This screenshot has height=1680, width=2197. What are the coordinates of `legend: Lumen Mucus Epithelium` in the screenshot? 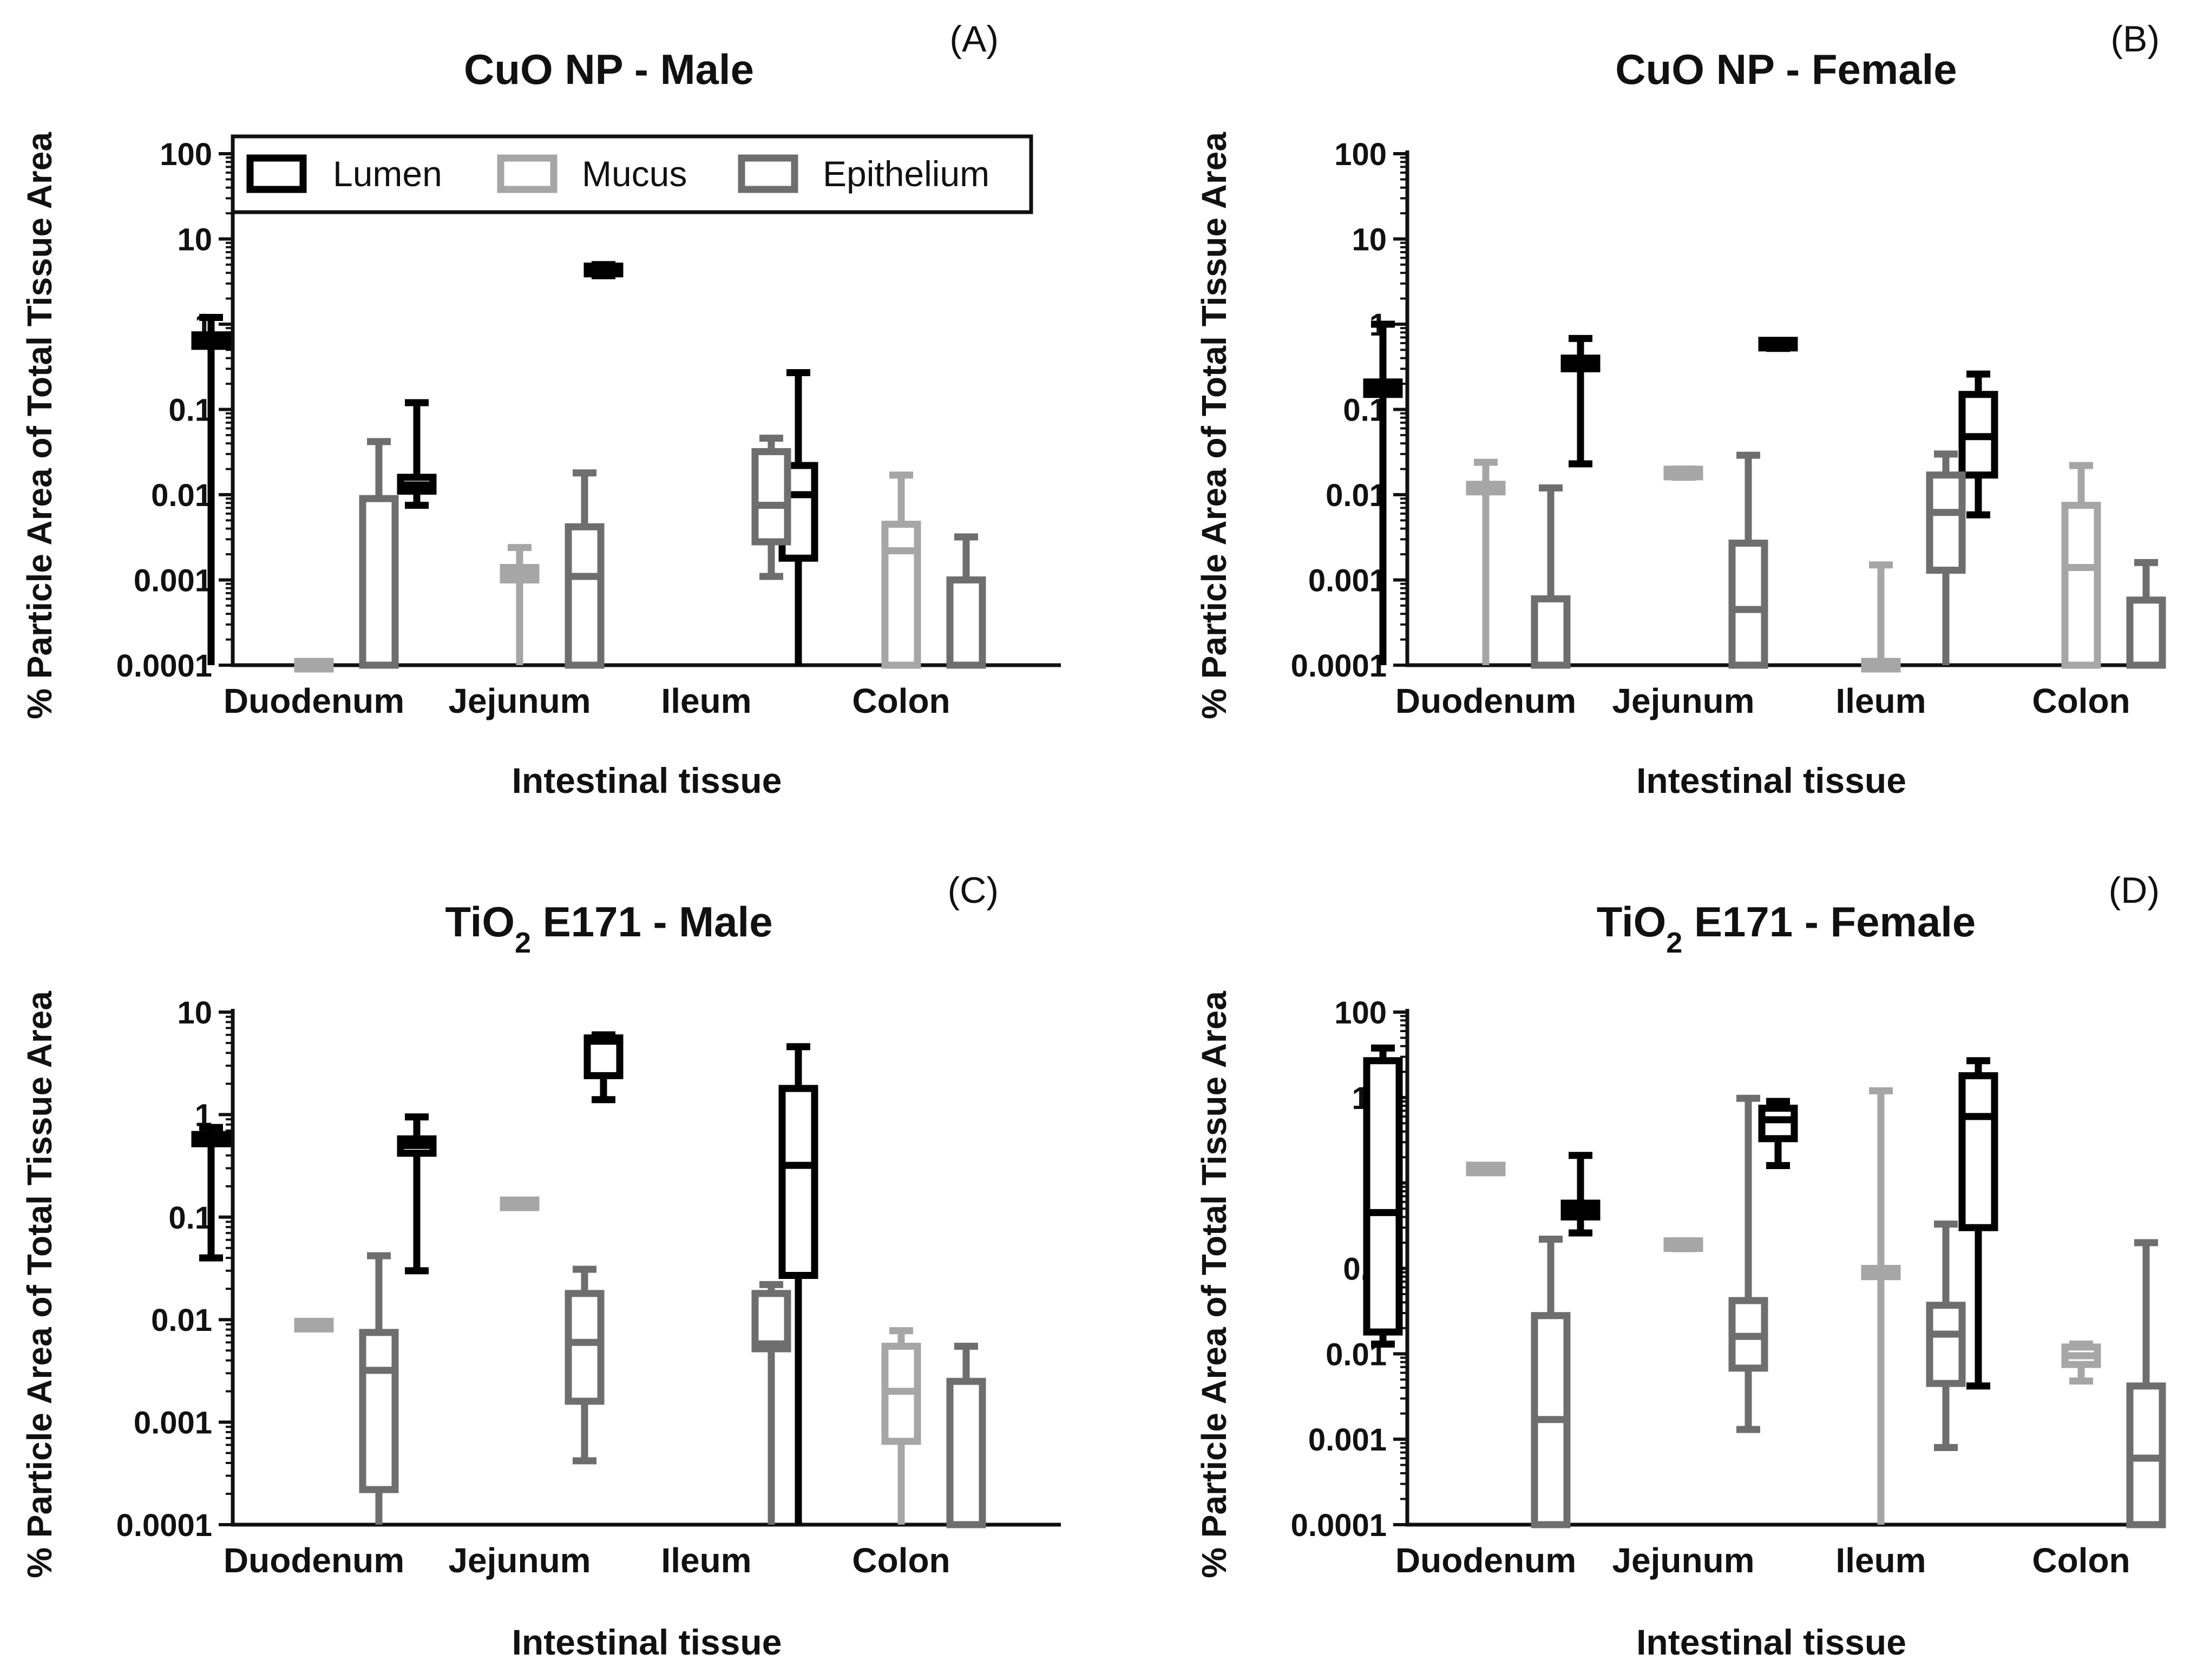 It's located at (632, 174).